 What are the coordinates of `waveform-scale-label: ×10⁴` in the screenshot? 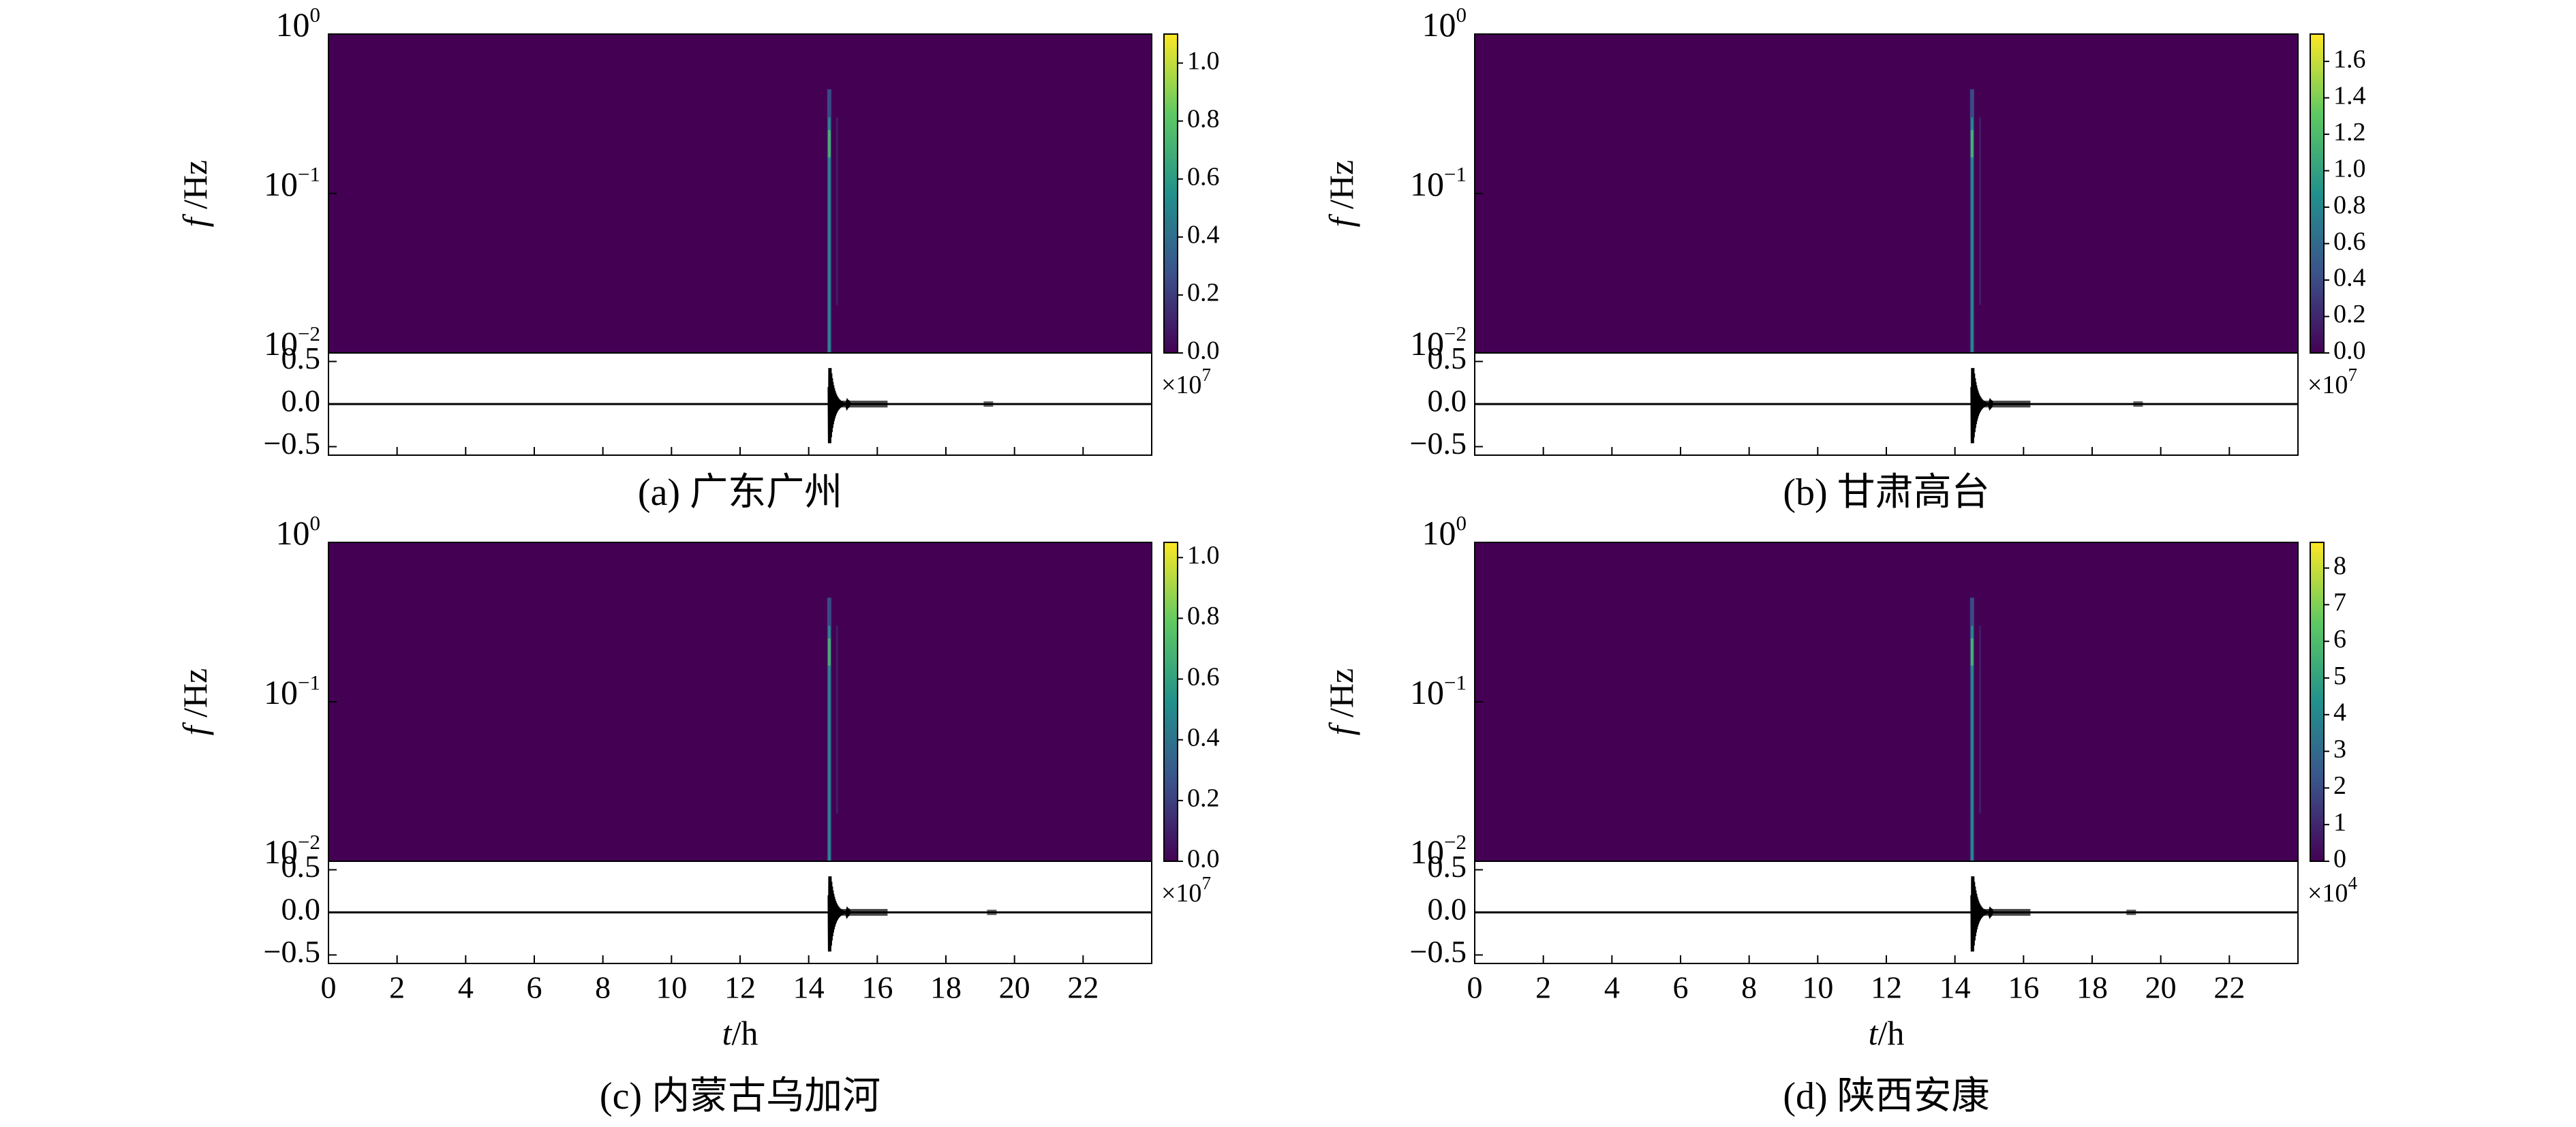 It's located at (2332, 890).